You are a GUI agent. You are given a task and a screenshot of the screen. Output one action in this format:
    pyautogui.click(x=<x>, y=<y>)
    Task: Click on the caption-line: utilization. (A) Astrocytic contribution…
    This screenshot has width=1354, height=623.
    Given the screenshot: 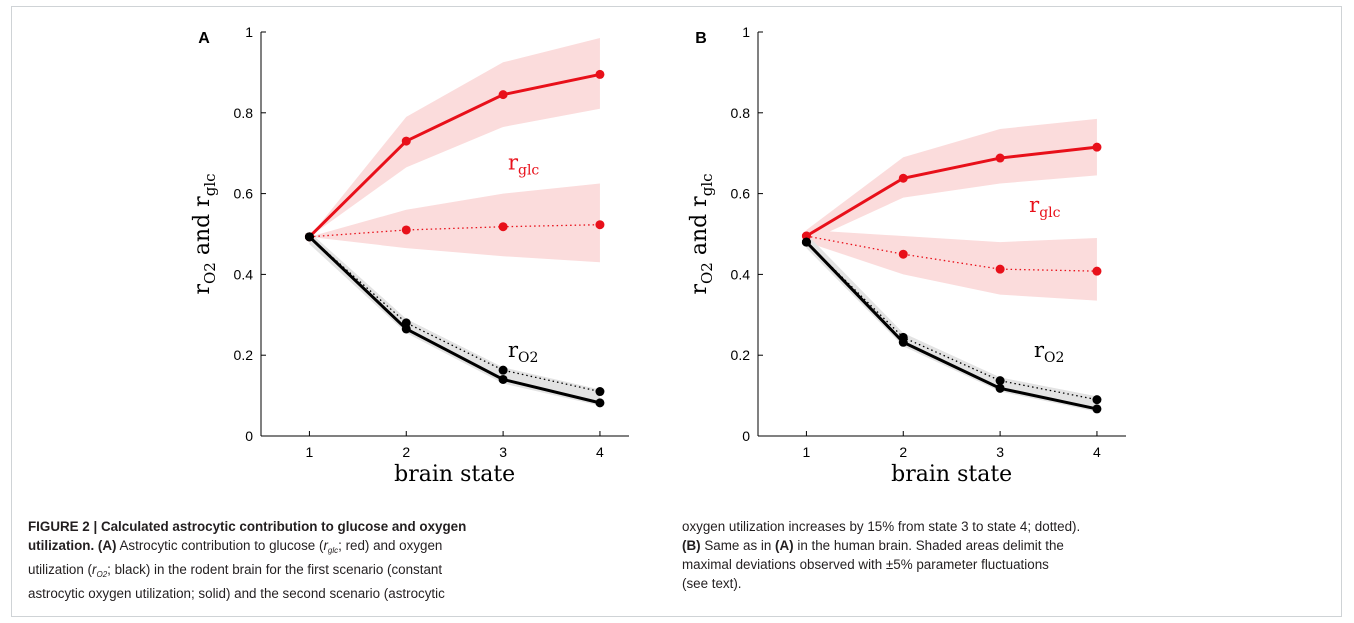 What is the action you would take?
    pyautogui.click(x=285, y=548)
    